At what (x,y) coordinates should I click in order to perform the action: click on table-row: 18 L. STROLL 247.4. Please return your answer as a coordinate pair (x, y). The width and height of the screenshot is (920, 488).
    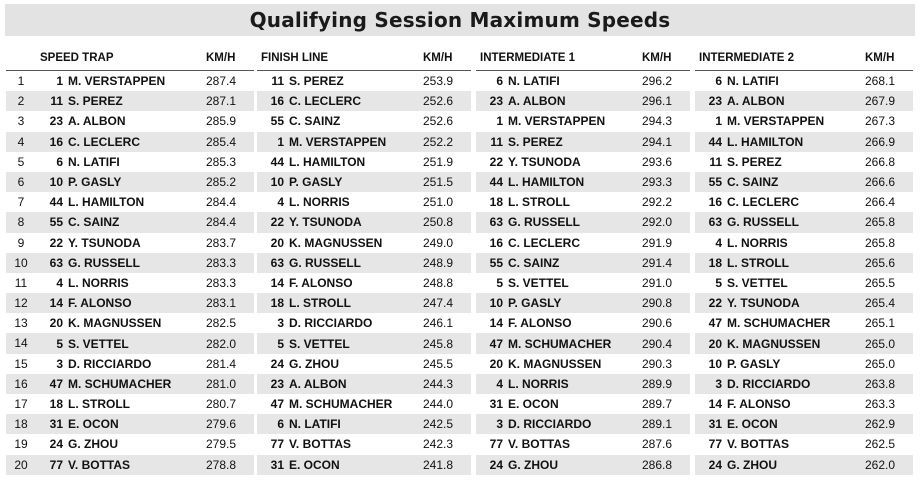
    Looking at the image, I should click on (364, 303).